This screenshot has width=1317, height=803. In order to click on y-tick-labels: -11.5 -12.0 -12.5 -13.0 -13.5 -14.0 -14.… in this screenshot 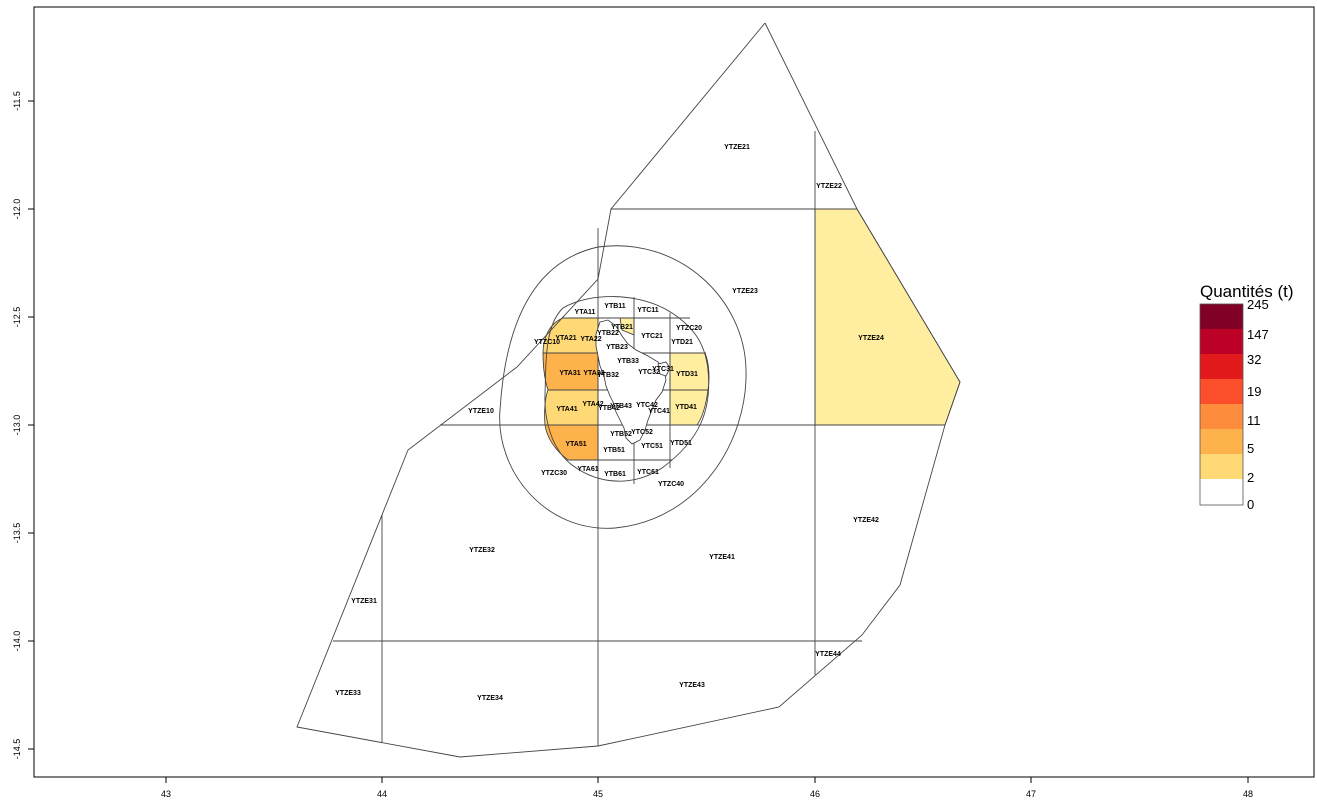, I will do `click(17, 425)`.